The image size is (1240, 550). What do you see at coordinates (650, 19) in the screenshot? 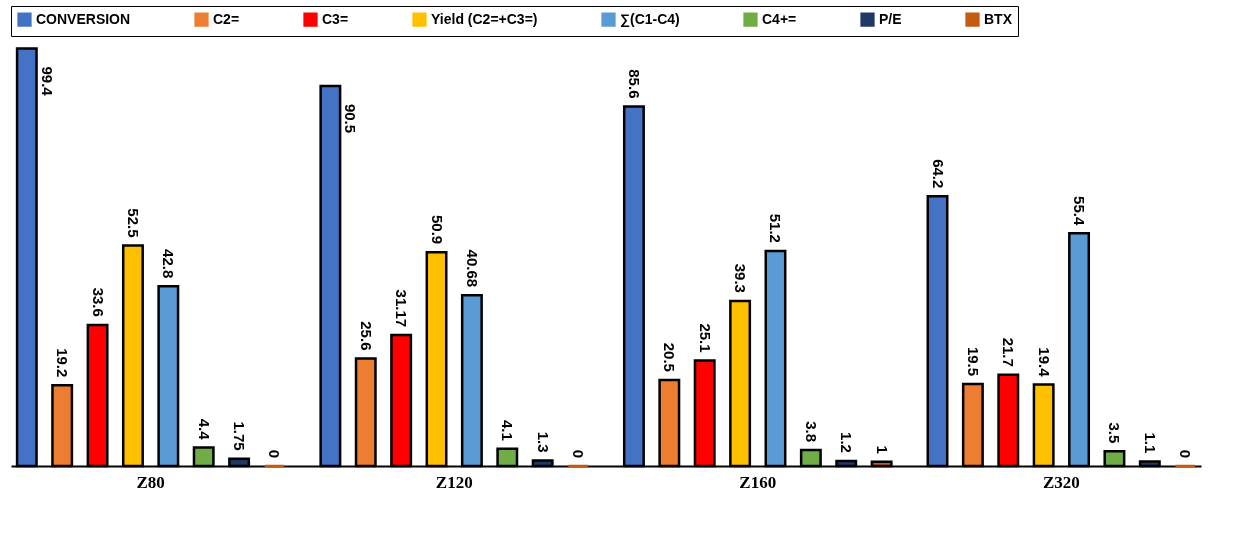
I see `legend-label: ∑(C1-C4)` at bounding box center [650, 19].